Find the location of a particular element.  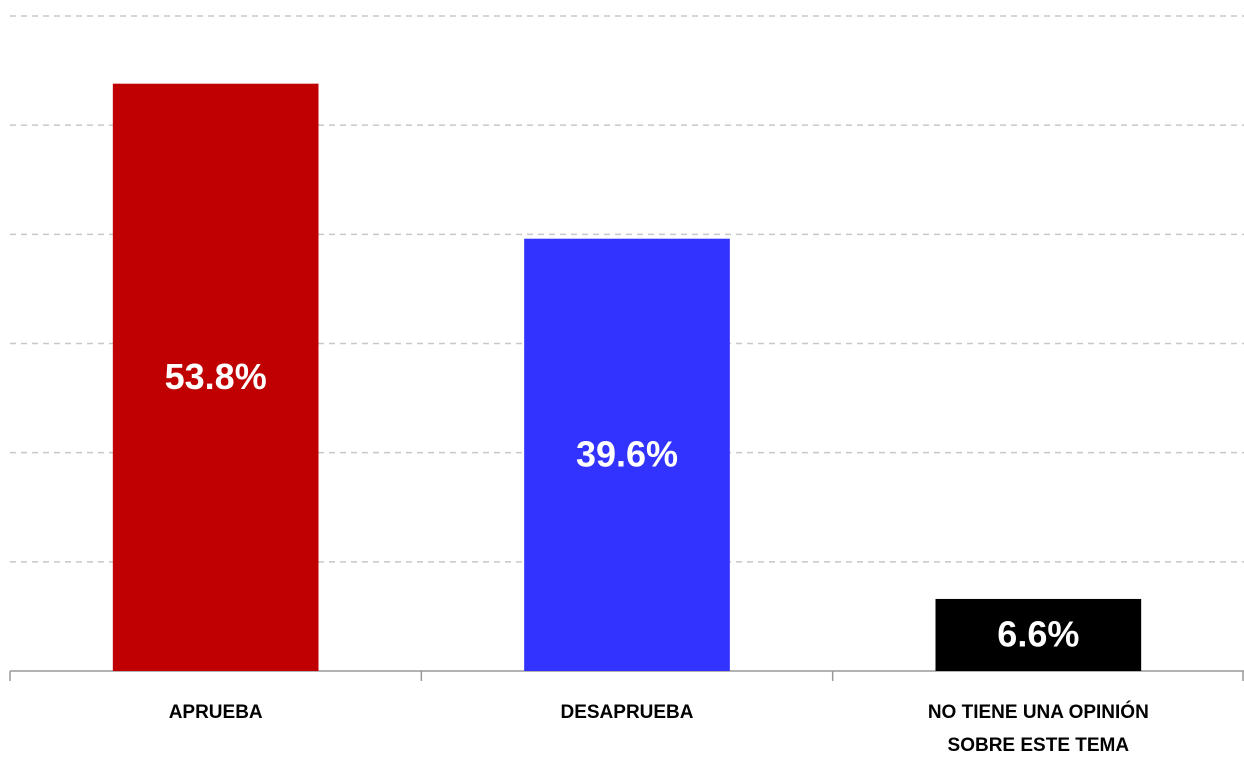

value-label: 6.6% is located at coordinates (1038, 633).